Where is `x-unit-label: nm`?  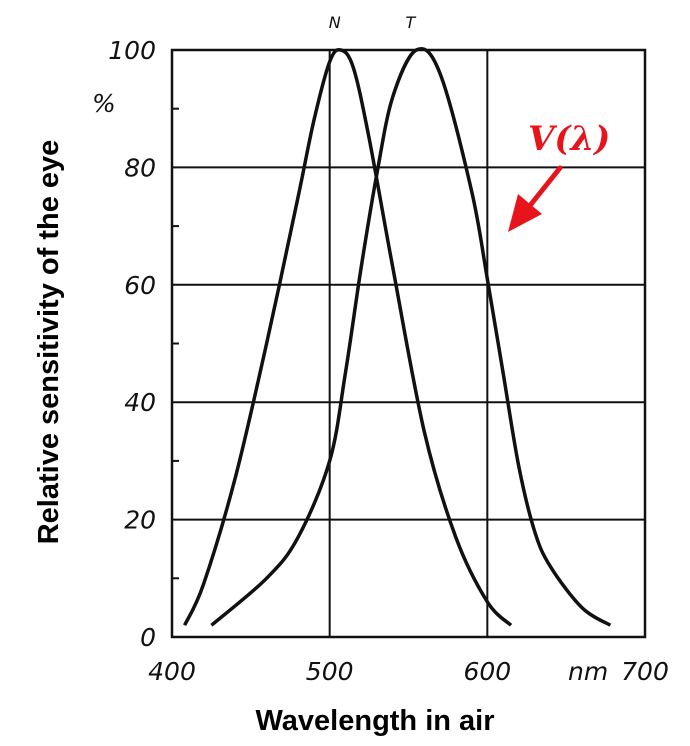
x-unit-label: nm is located at coordinates (588, 671).